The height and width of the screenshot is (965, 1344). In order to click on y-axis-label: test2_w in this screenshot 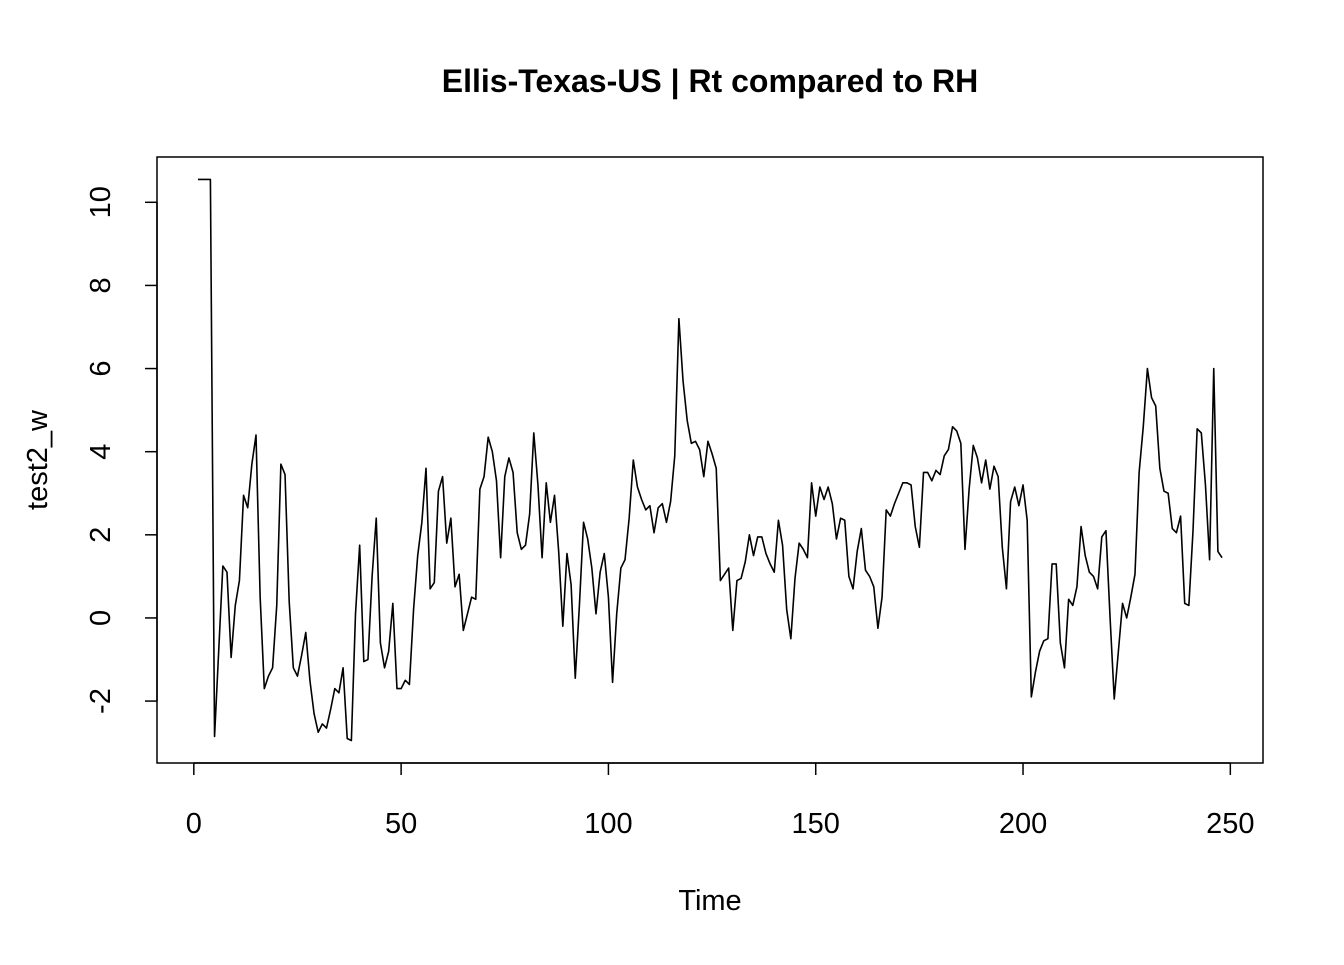, I will do `click(38, 459)`.